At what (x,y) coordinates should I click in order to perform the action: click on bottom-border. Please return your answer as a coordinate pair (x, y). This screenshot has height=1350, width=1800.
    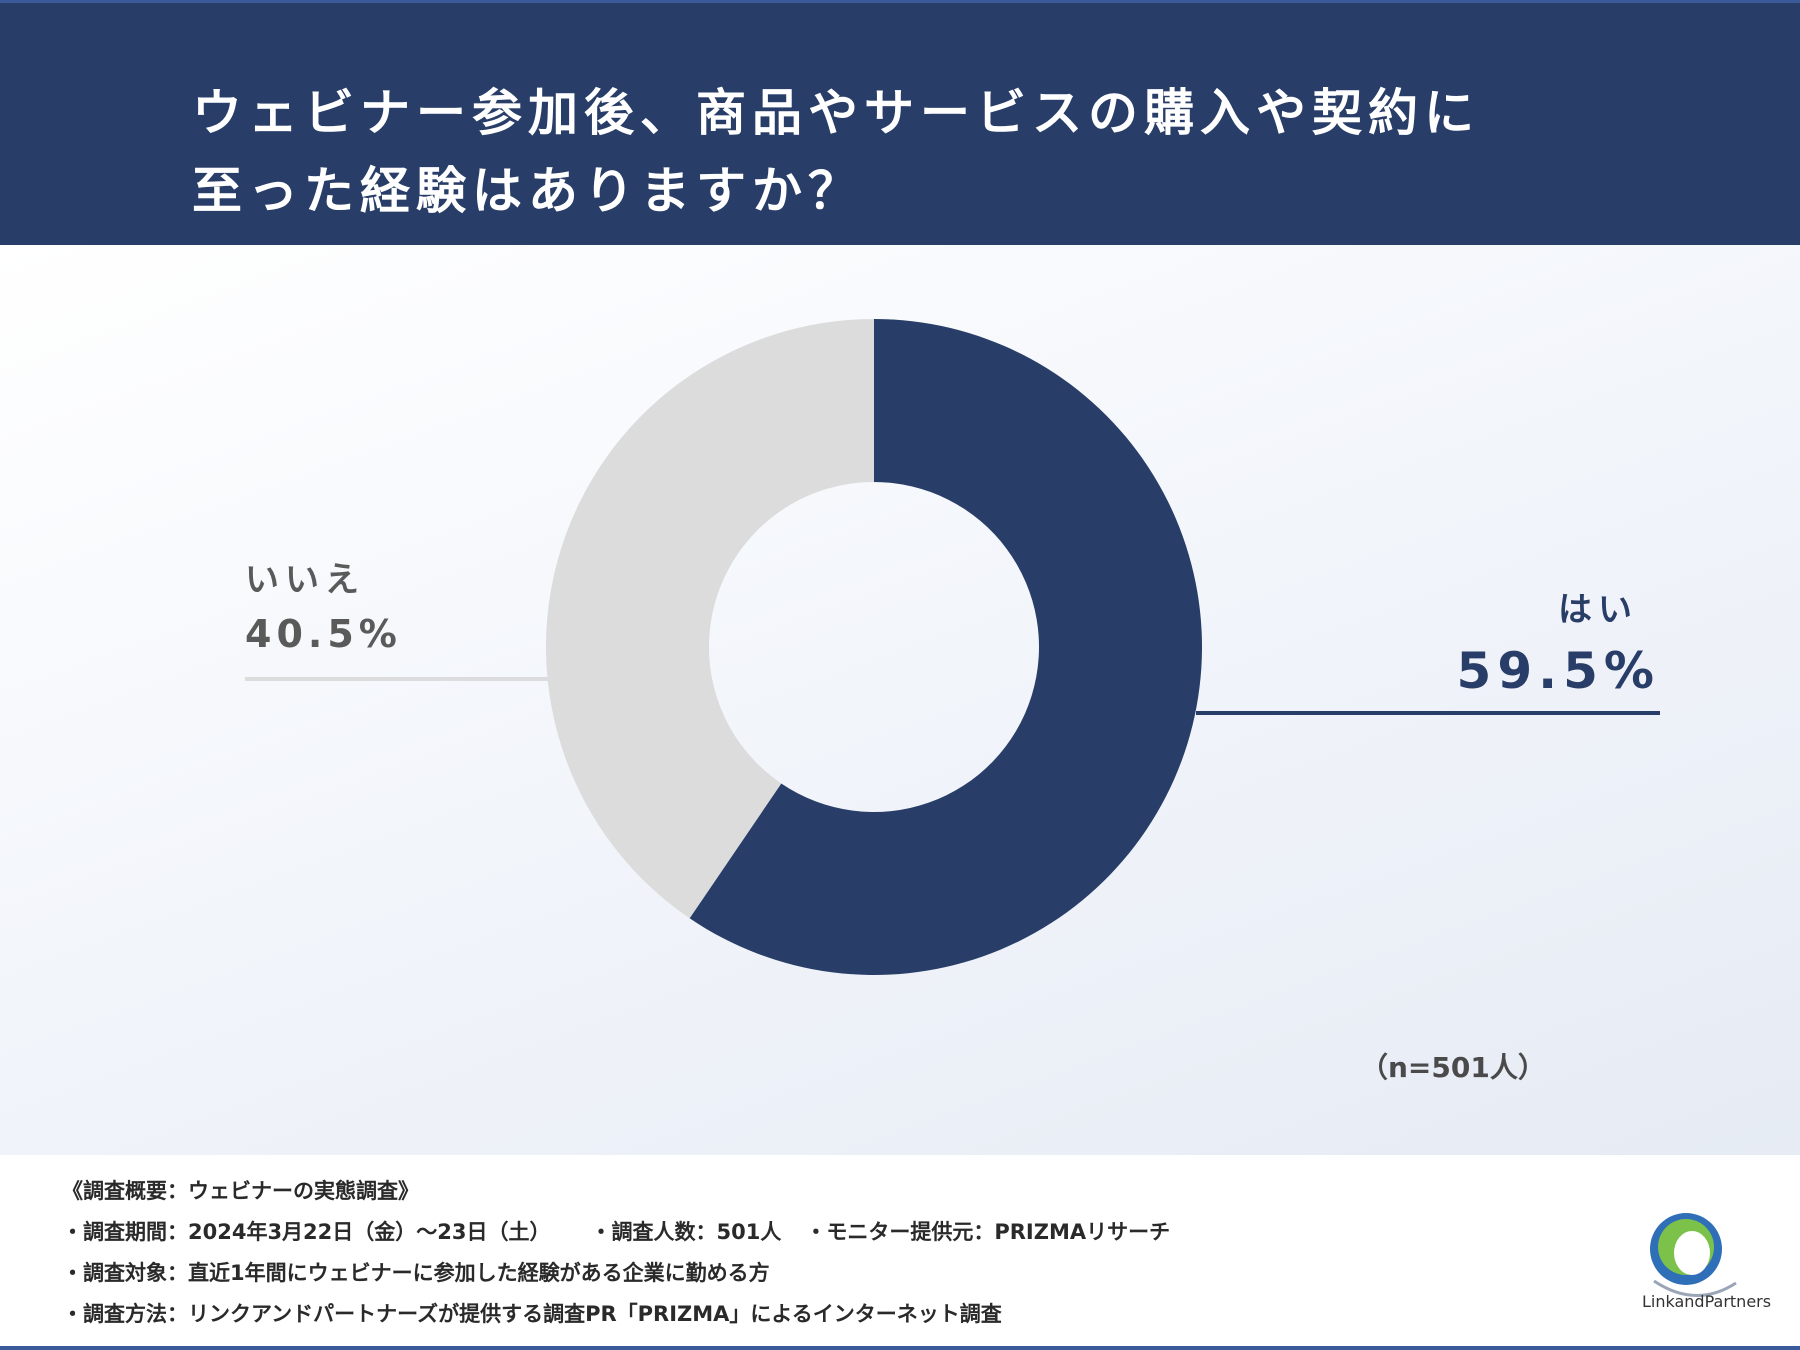
    Looking at the image, I should click on (900, 1348).